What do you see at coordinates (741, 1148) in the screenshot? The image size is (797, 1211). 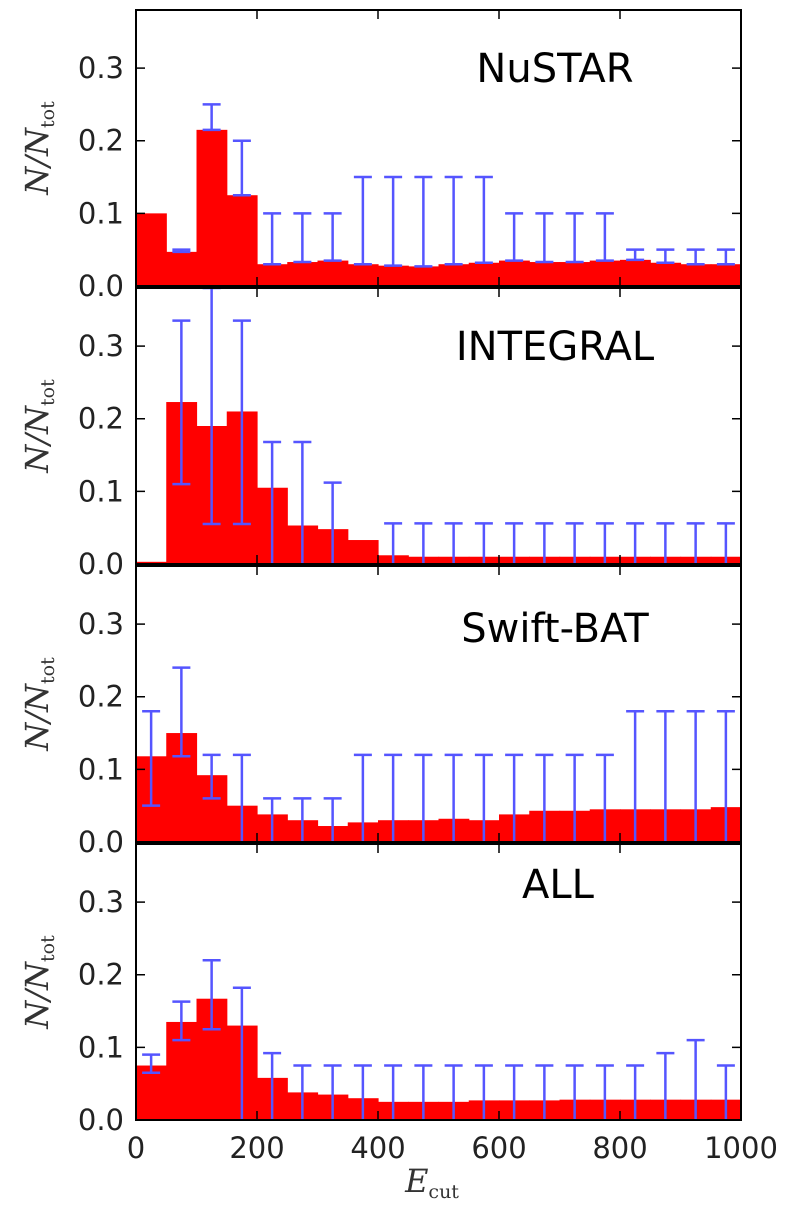 I see `x-tick-label: 1000` at bounding box center [741, 1148].